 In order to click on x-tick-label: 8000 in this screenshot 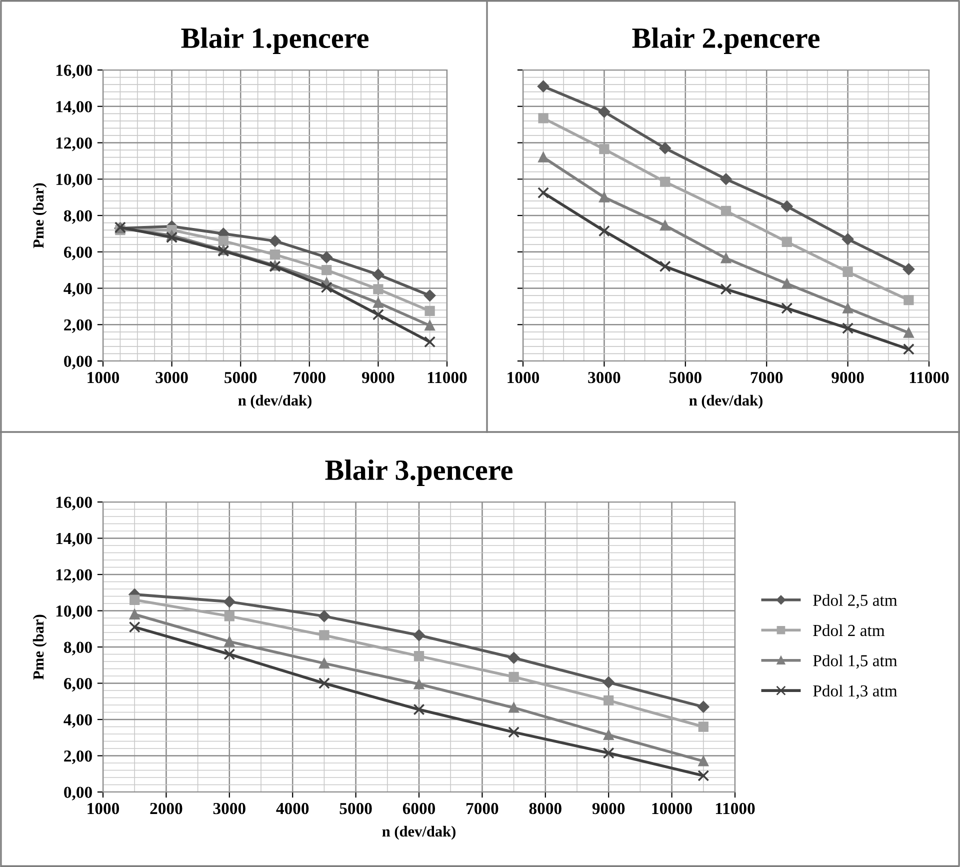, I will do `click(545, 808)`.